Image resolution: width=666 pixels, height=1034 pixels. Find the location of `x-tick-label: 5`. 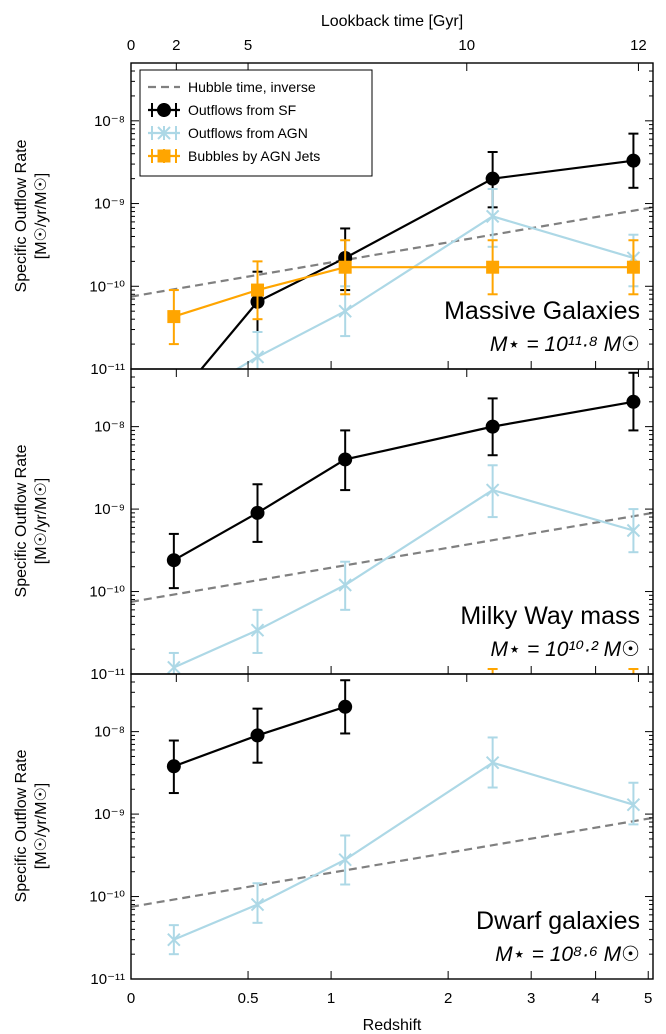

x-tick-label: 5 is located at coordinates (648, 998).